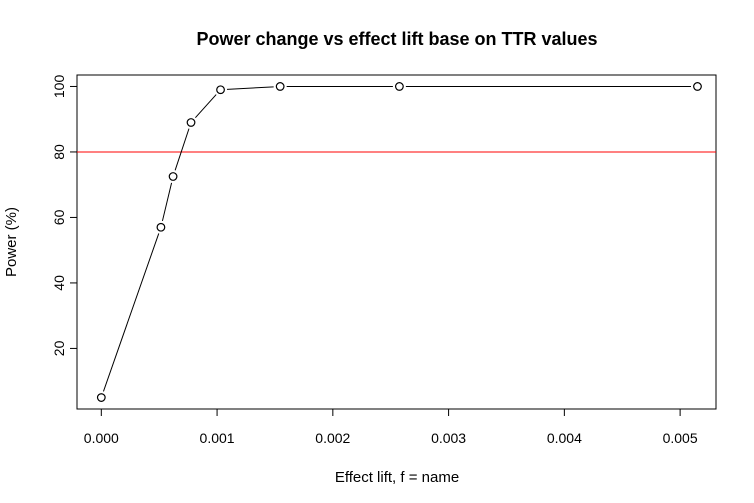 The image size is (754, 503). What do you see at coordinates (448, 438) in the screenshot?
I see `x-tick-label: 0.003` at bounding box center [448, 438].